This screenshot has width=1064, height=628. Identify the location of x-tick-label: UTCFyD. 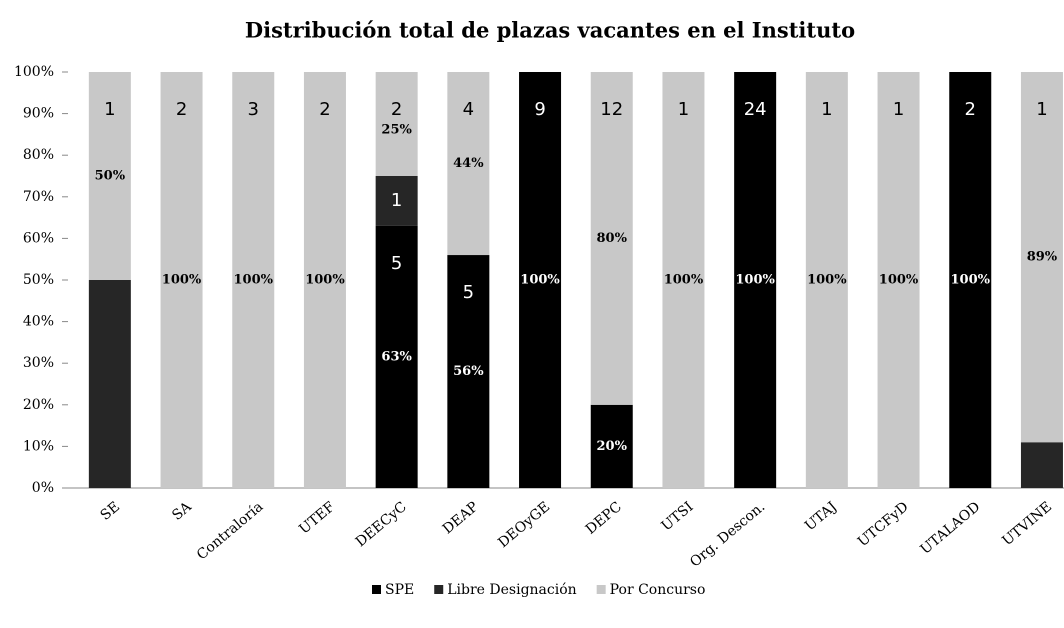
(883, 524).